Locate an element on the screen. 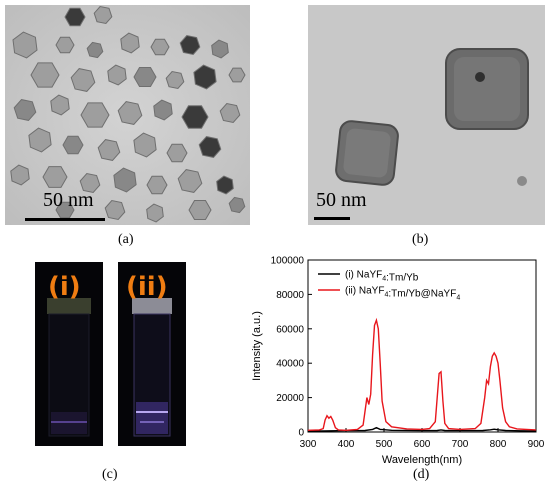 This screenshot has height=490, width=550. x-tick-label: 900 is located at coordinates (536, 444).